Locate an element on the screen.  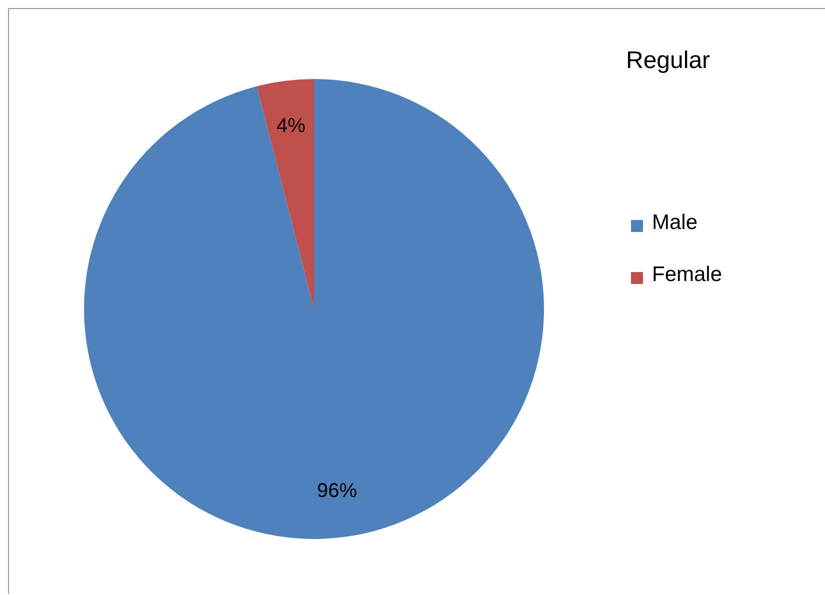
legend-label: Female is located at coordinates (687, 275).